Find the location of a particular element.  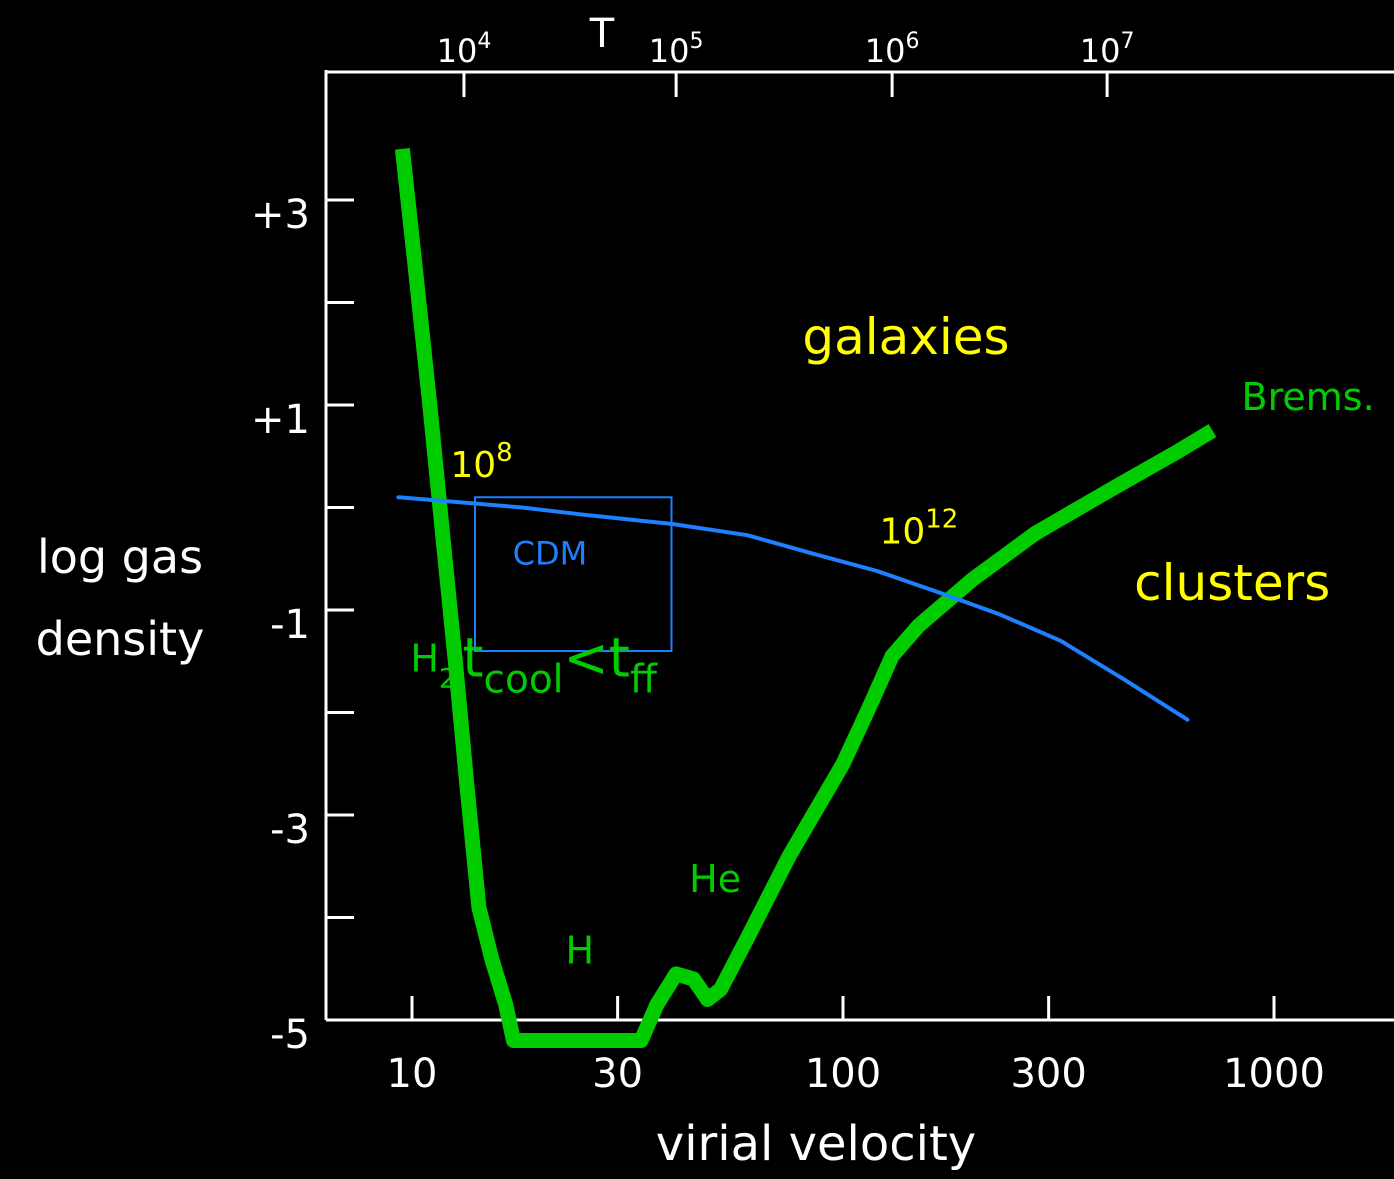

annotation-brems: Brems. is located at coordinates (1308, 397).